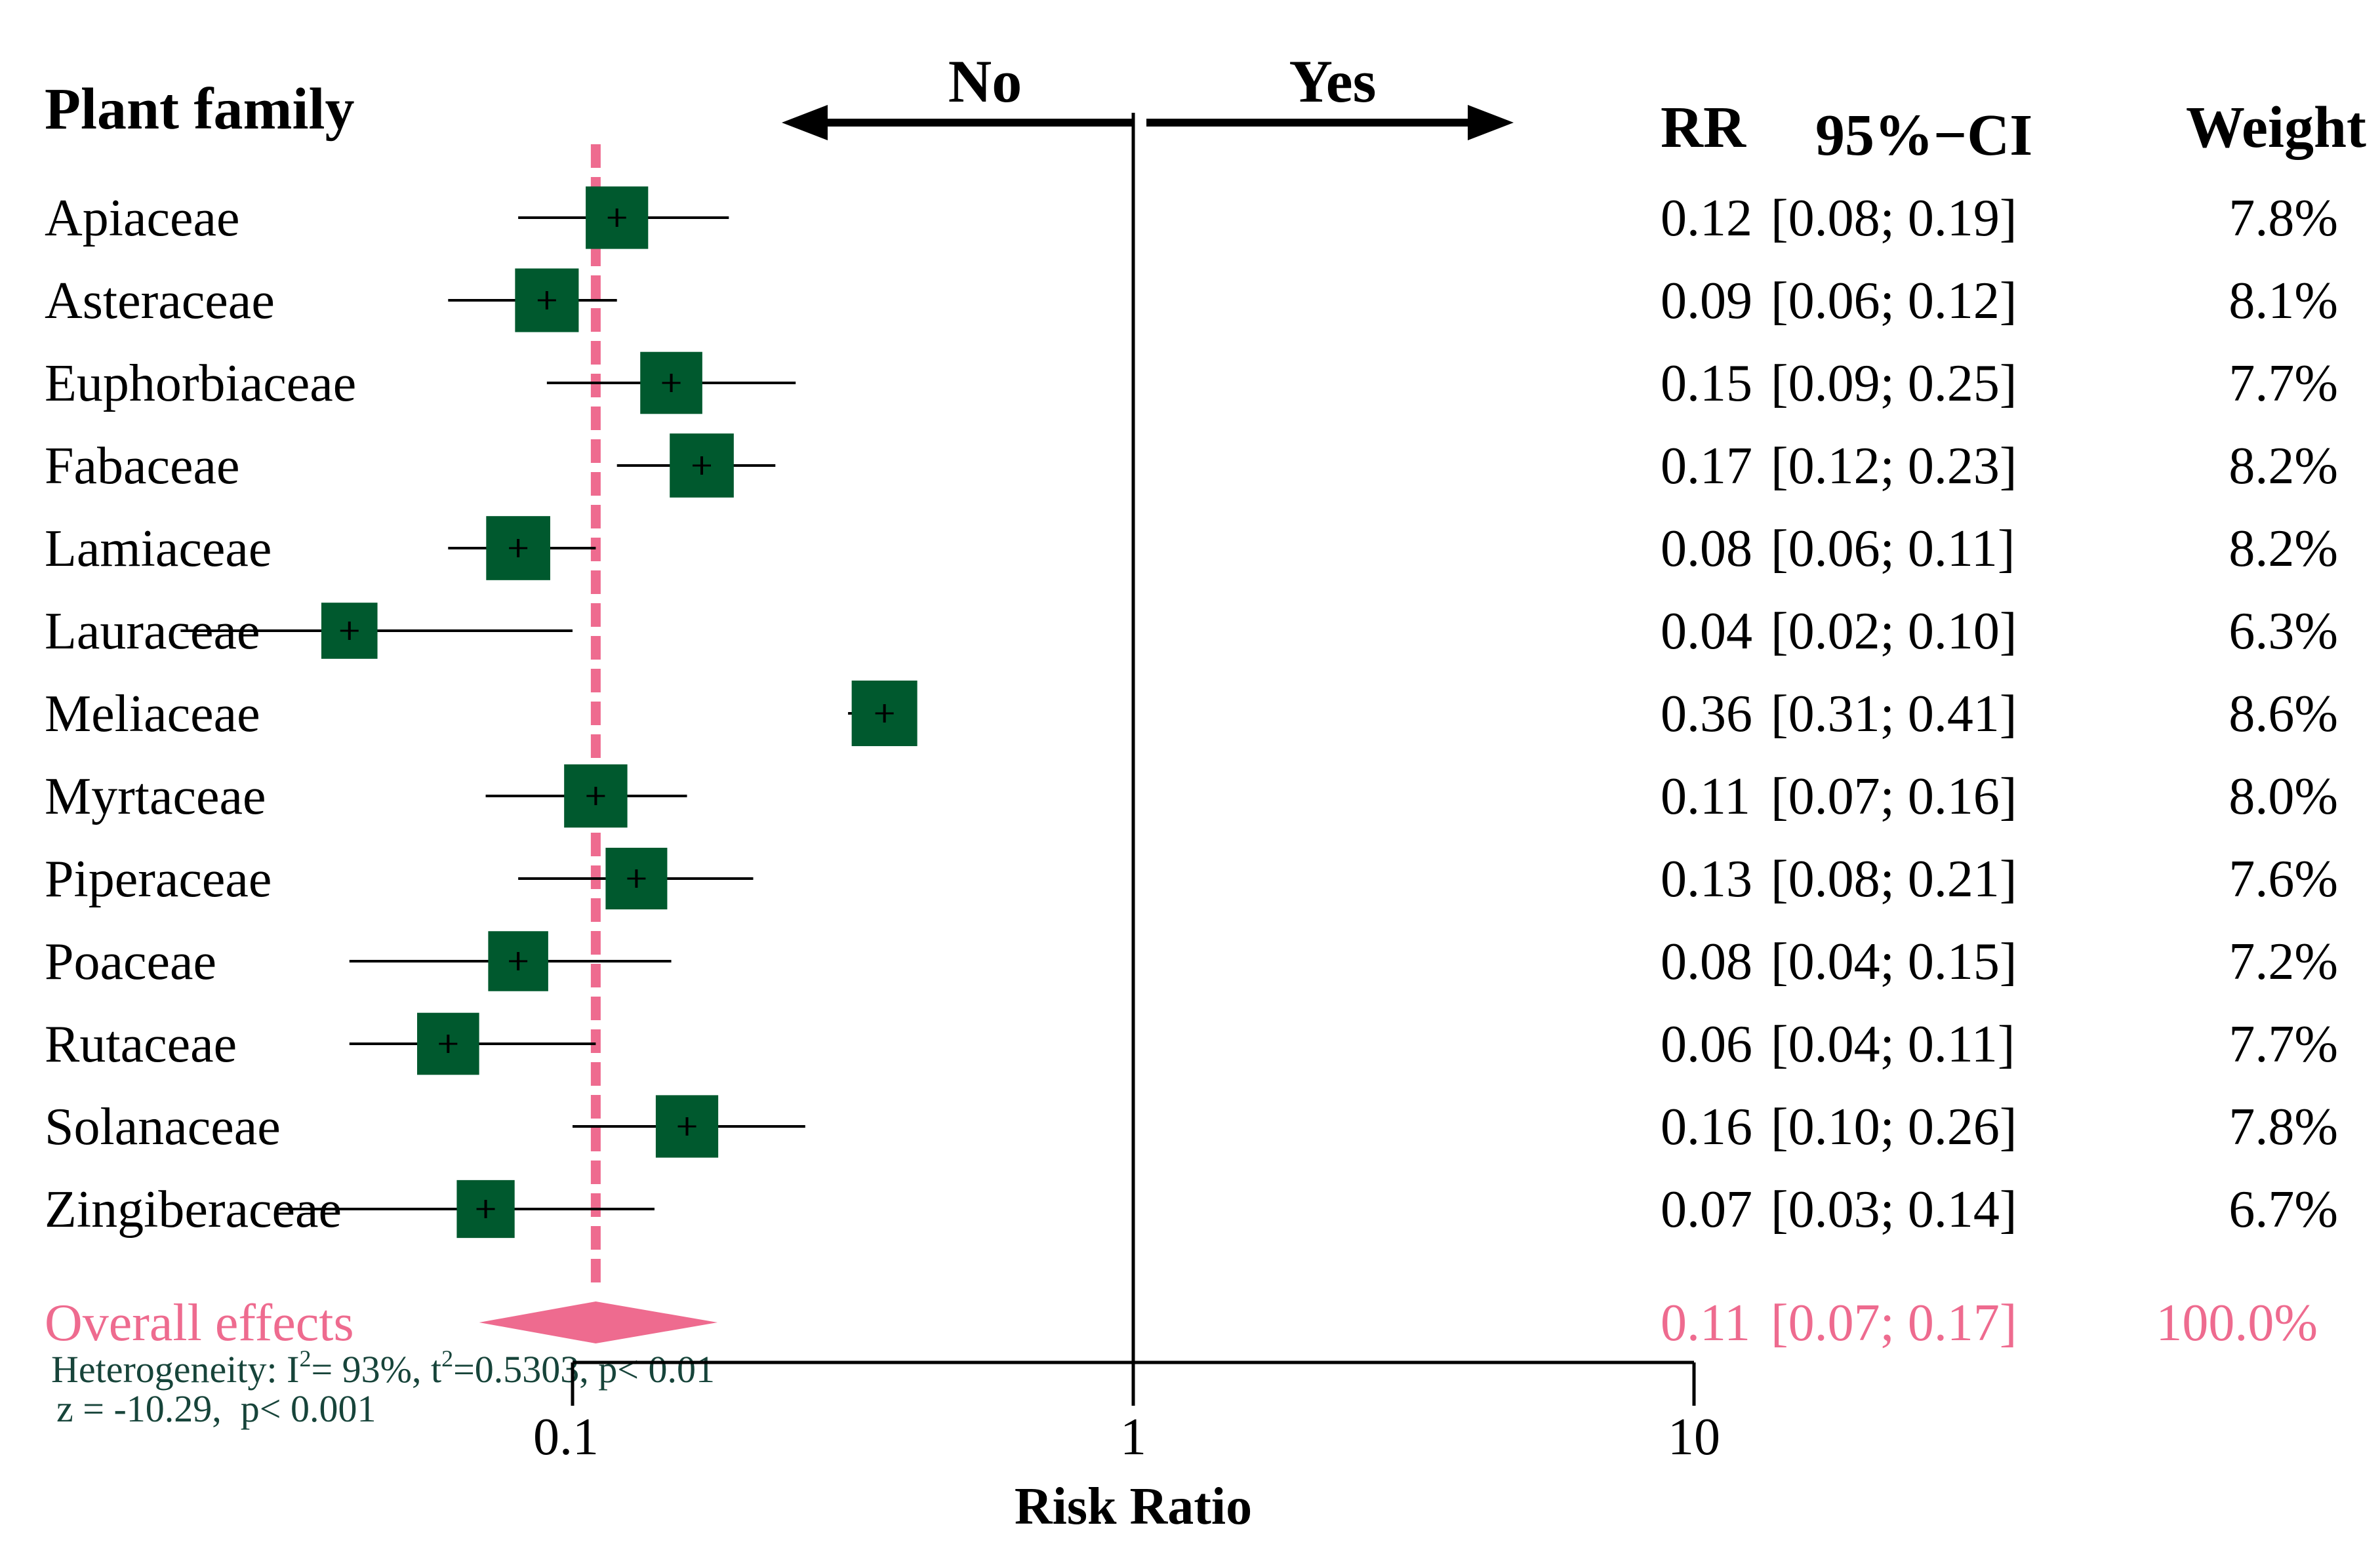 This screenshot has width=2380, height=1548. What do you see at coordinates (1893, 1044) in the screenshot?
I see `ci-value: [0.04; 0.11]` at bounding box center [1893, 1044].